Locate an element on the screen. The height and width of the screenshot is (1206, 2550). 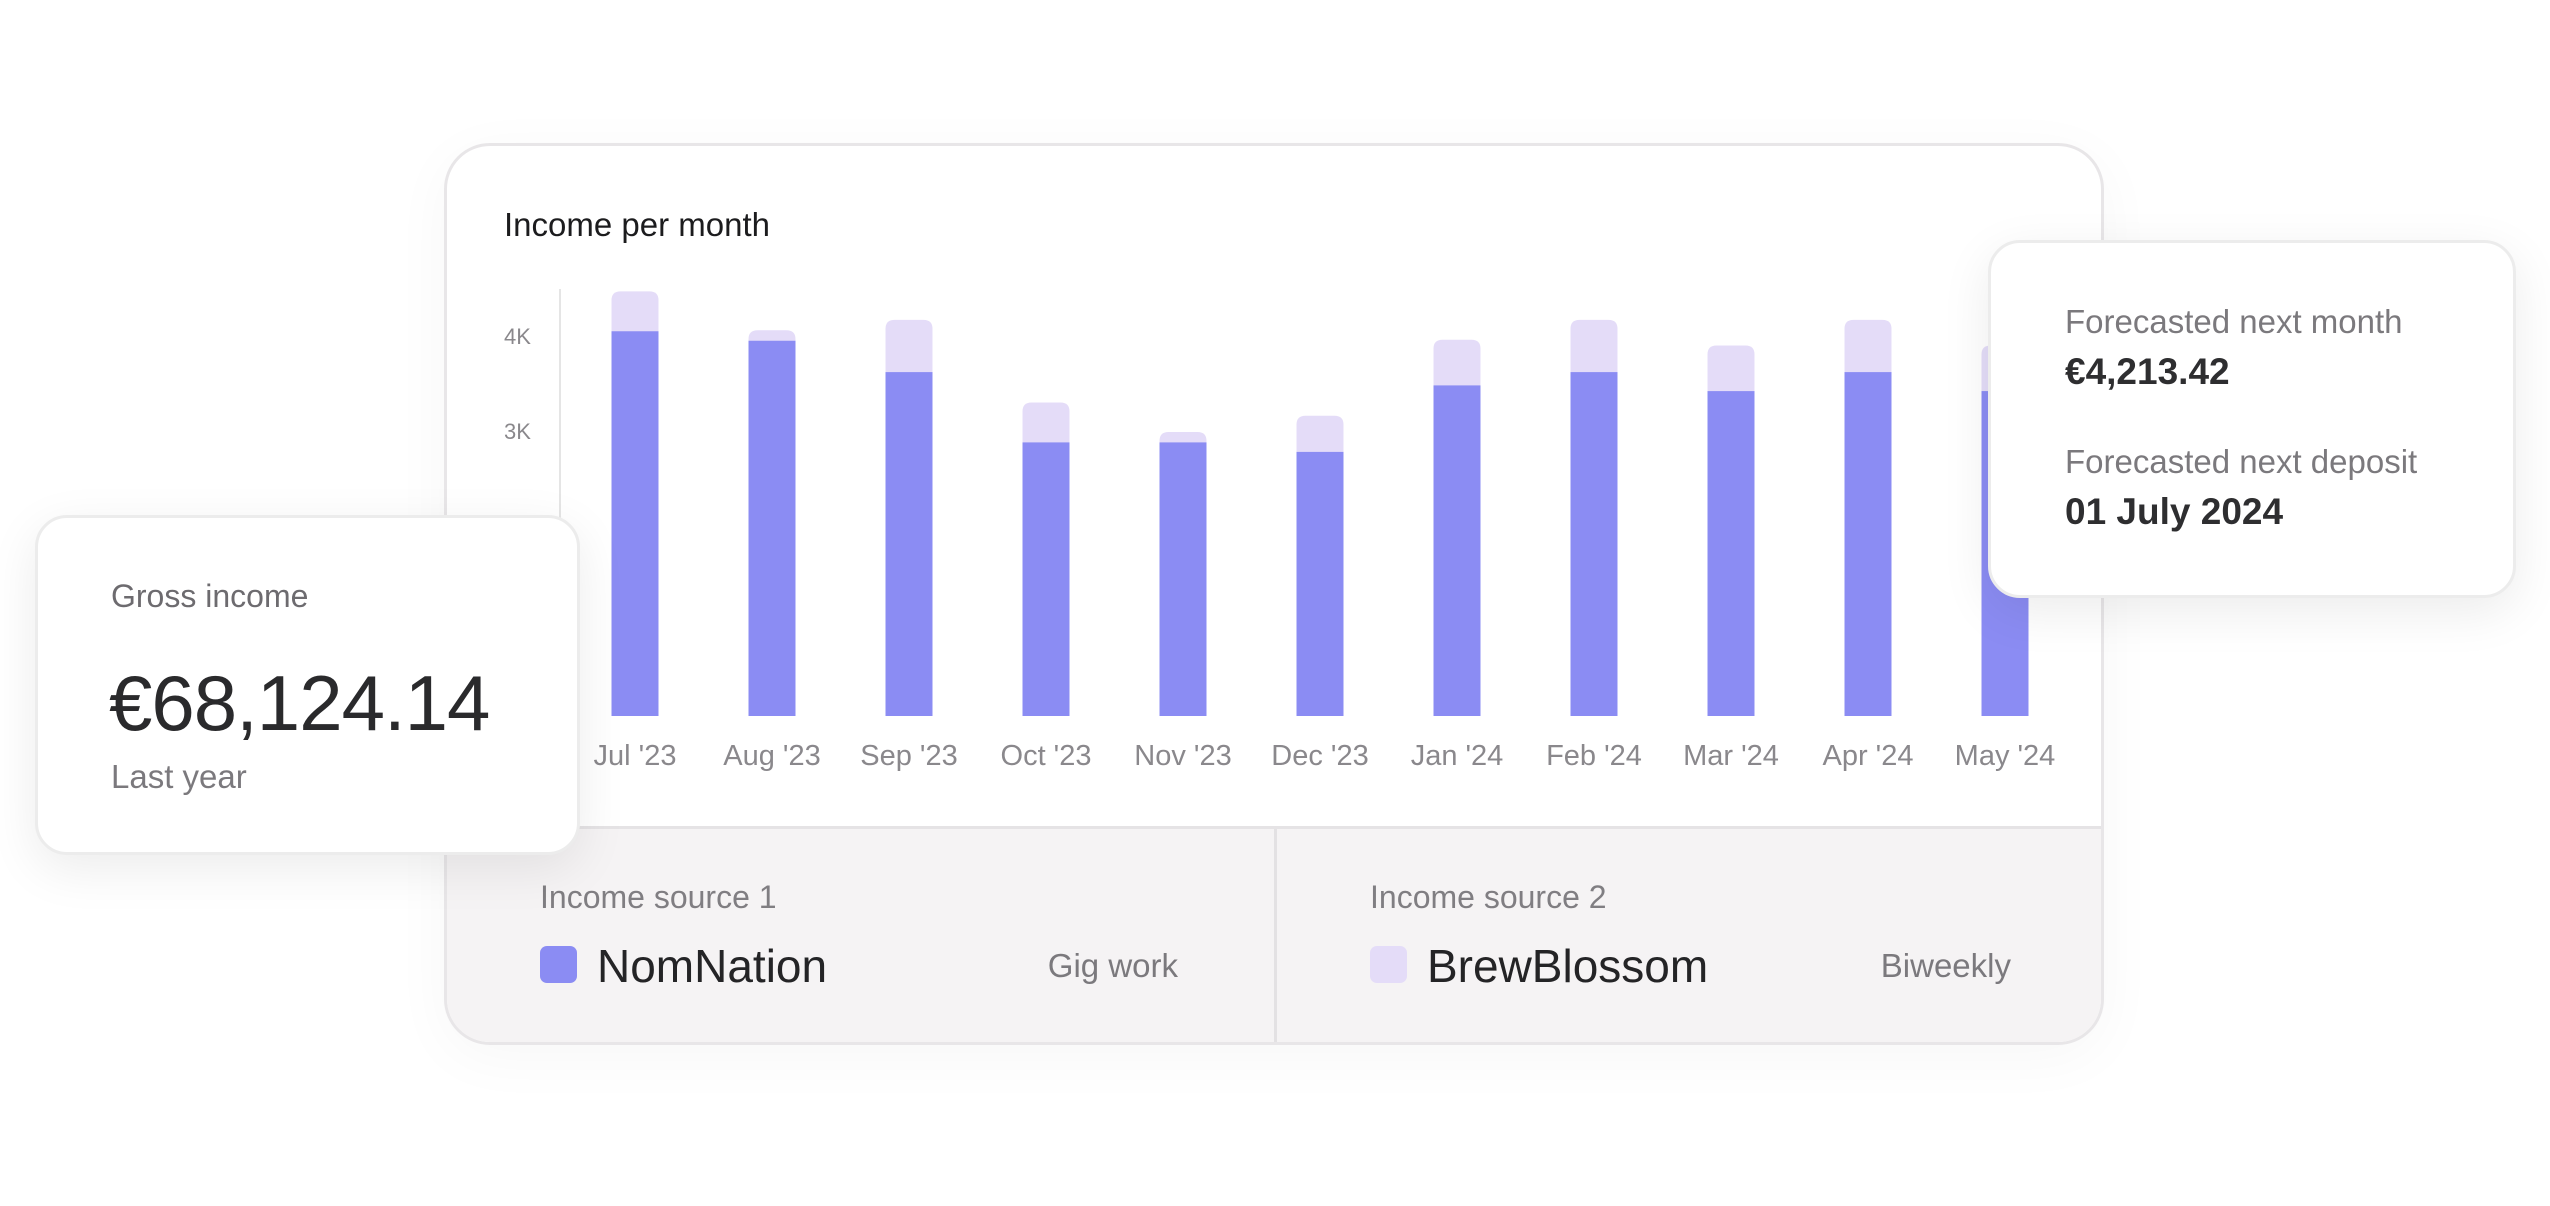
x-tick-label: Jan '24 is located at coordinates (1457, 756).